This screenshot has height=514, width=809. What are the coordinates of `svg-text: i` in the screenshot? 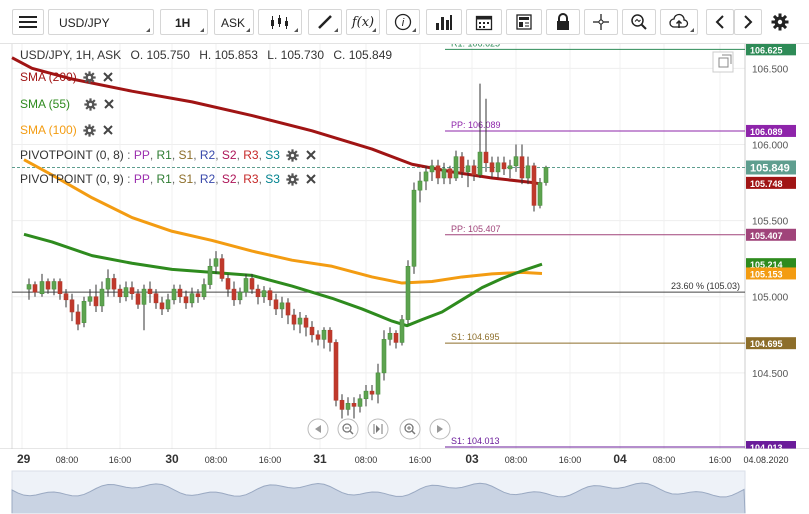 It's located at (403, 23).